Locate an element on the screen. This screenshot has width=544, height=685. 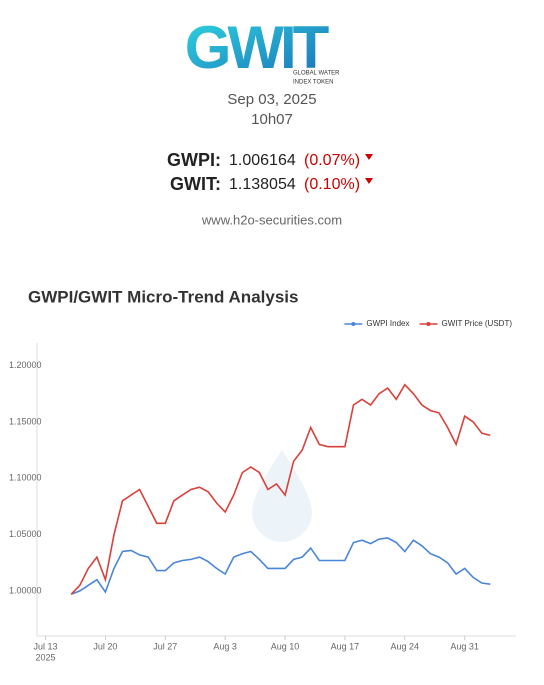
logo-subtitle: GLOBAL WATER is located at coordinates (316, 74).